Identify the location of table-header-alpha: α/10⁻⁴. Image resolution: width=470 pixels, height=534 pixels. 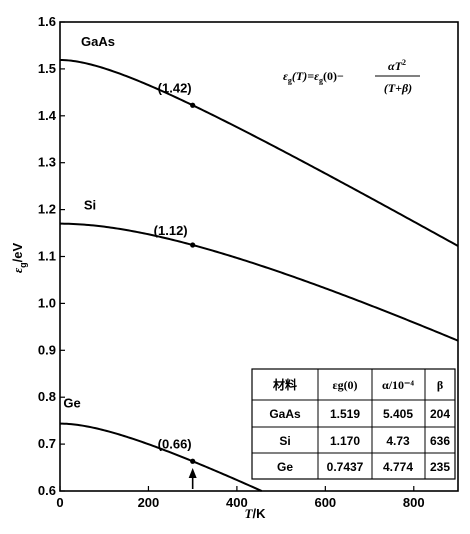
(398, 385).